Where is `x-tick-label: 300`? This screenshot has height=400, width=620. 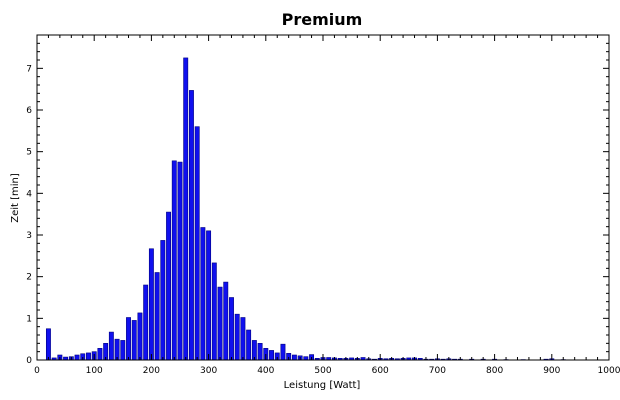 x-tick-label: 300 is located at coordinates (208, 371).